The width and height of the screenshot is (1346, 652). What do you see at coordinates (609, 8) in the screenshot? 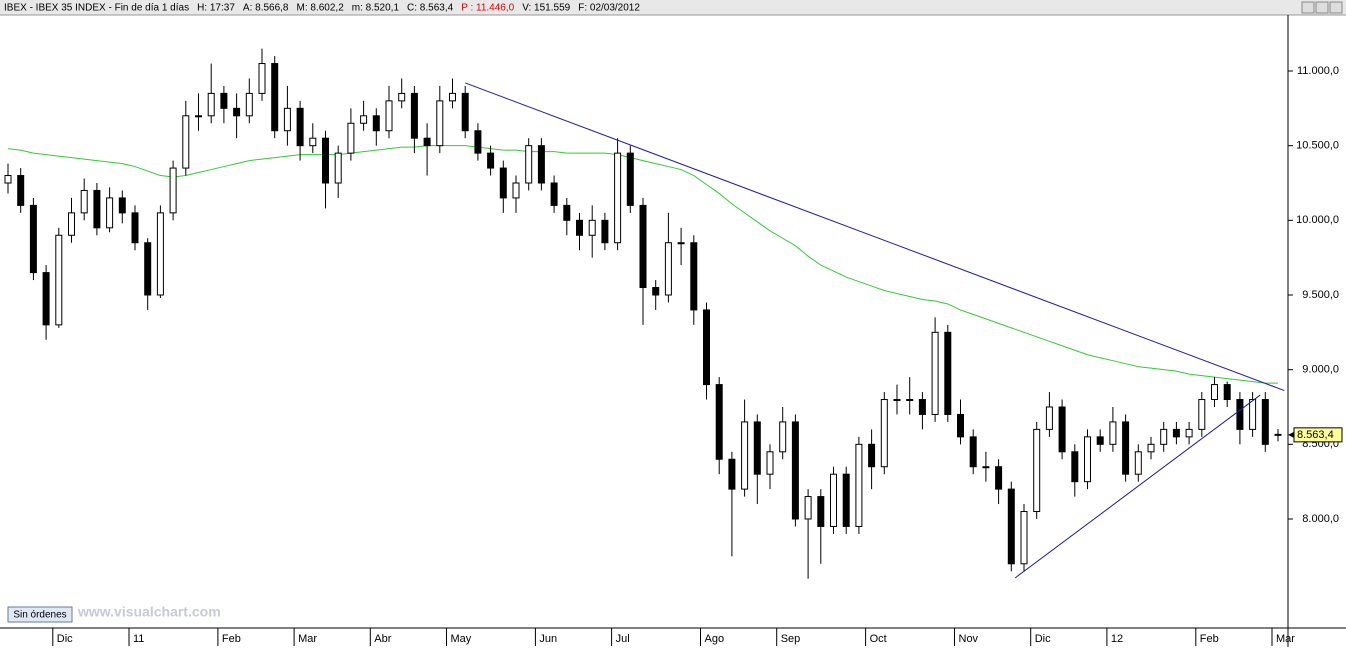
I see `header-field: F: 02/03/2012` at bounding box center [609, 8].